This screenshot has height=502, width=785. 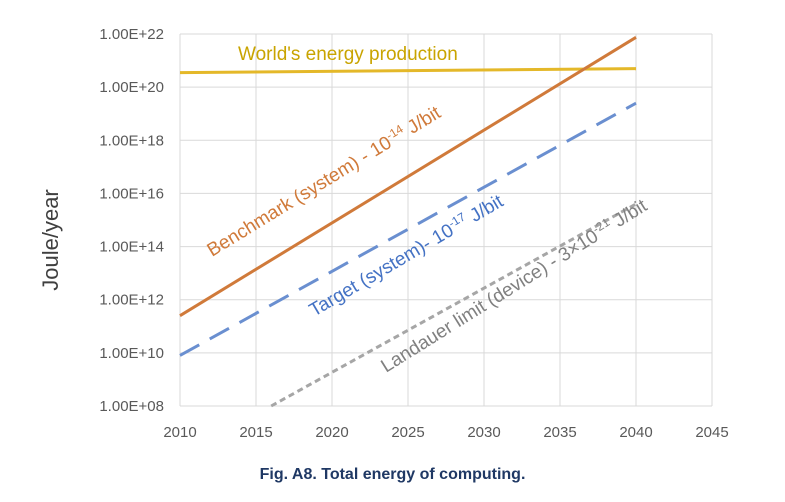 I want to click on x-tick-label: 2025, so click(x=407, y=432).